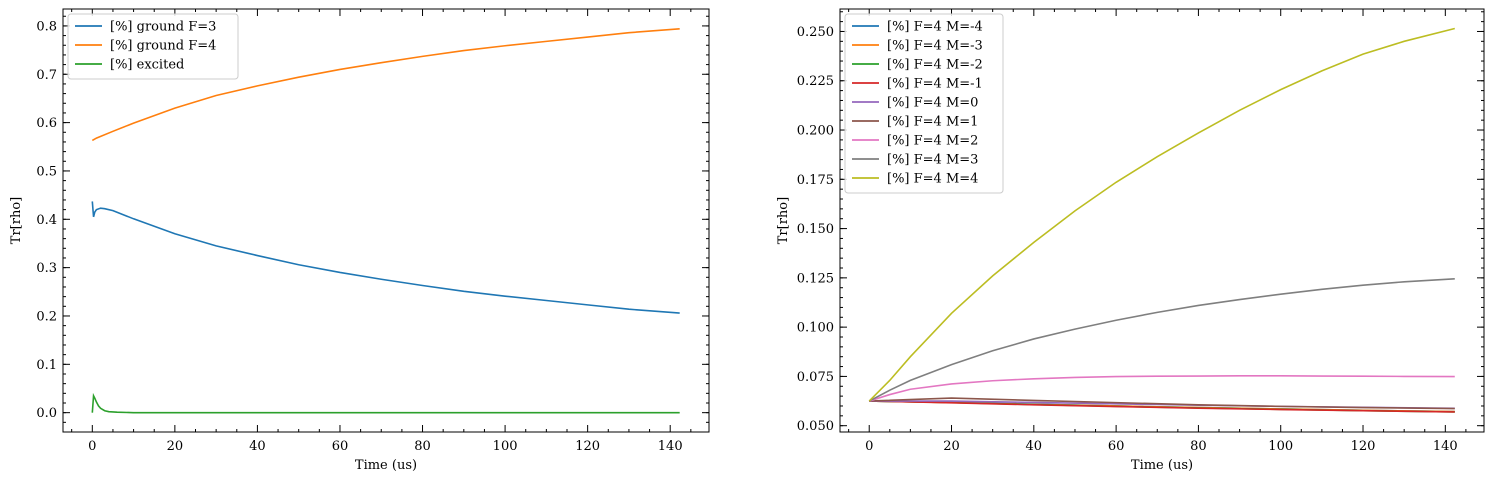 The image size is (1500, 481). What do you see at coordinates (46, 365) in the screenshot?
I see `y-tick-label: 0.1` at bounding box center [46, 365].